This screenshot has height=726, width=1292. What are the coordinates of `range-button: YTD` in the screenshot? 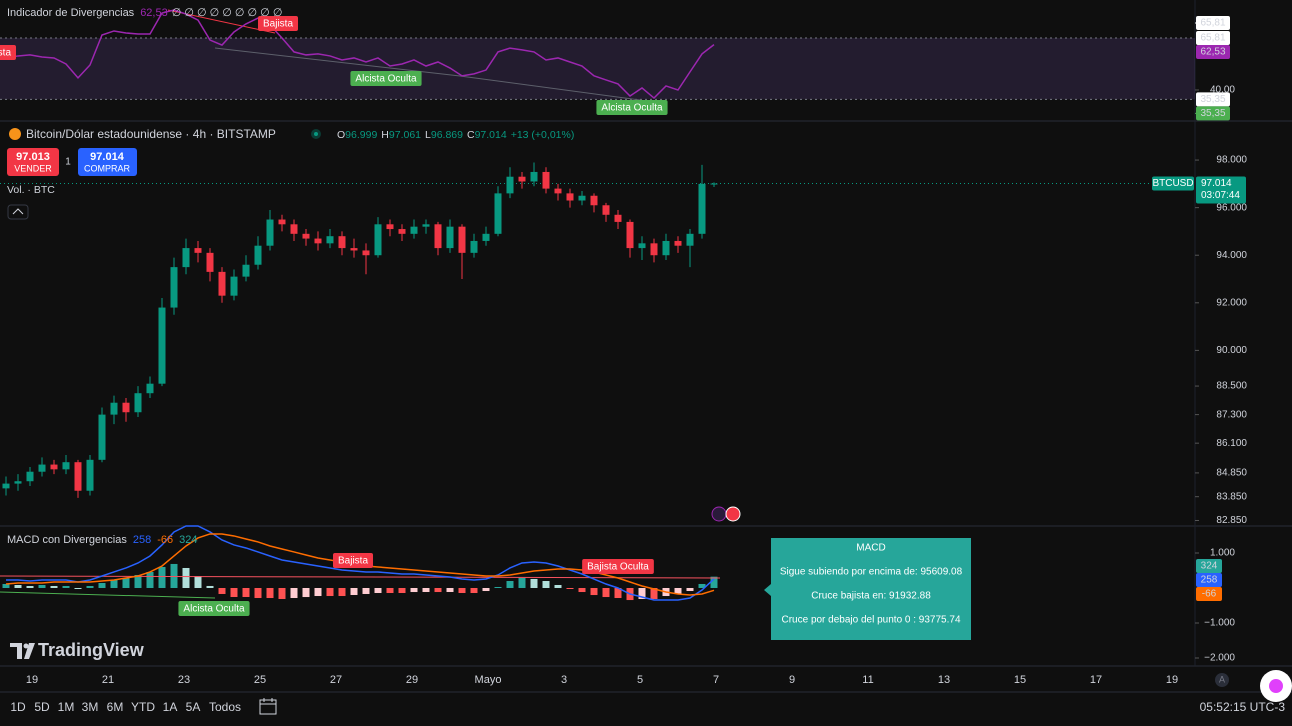 It's located at (143, 707).